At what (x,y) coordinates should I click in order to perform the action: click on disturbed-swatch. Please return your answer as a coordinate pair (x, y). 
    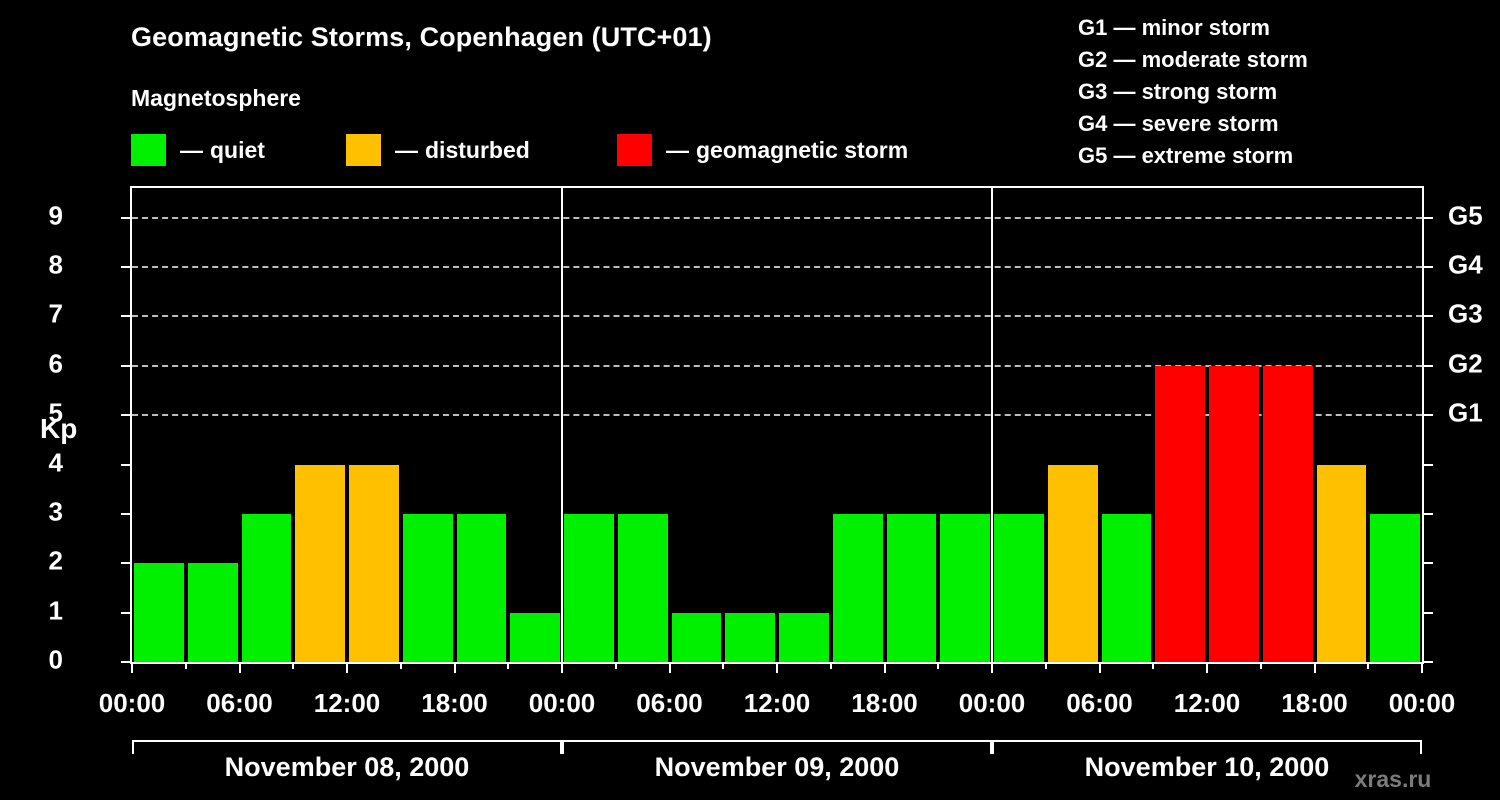
    Looking at the image, I should click on (363, 150).